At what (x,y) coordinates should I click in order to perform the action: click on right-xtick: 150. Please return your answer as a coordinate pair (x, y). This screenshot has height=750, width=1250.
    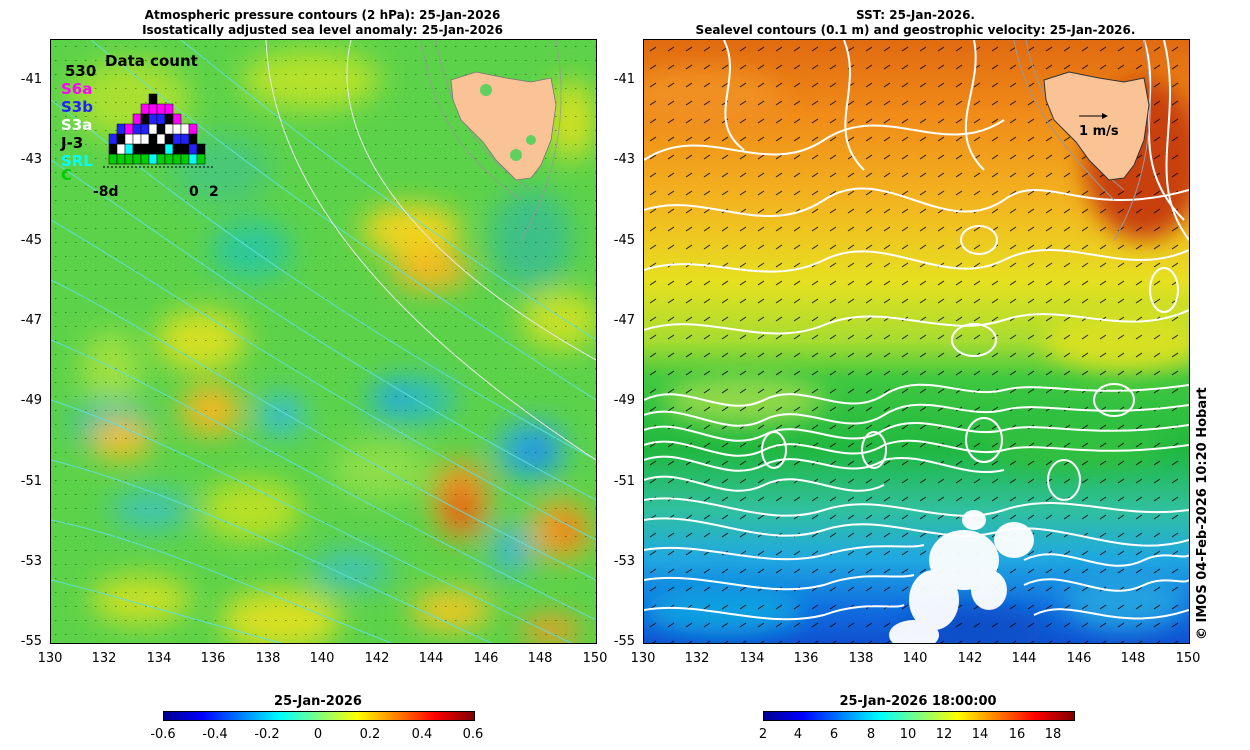
    Looking at the image, I should click on (1188, 658).